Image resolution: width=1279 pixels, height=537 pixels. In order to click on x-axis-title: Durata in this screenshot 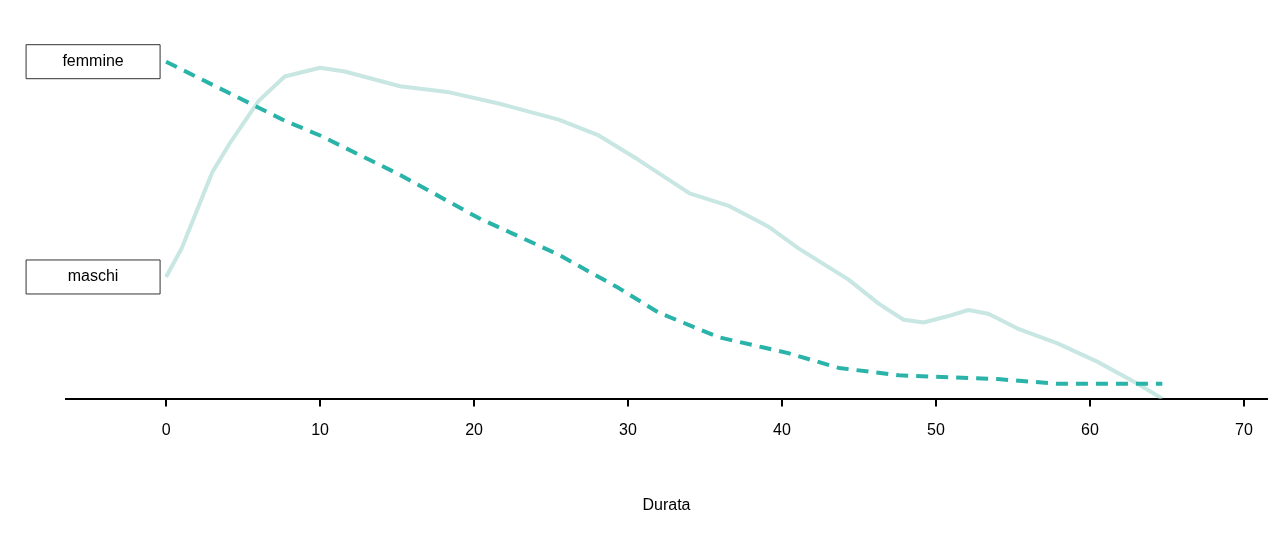, I will do `click(666, 504)`.